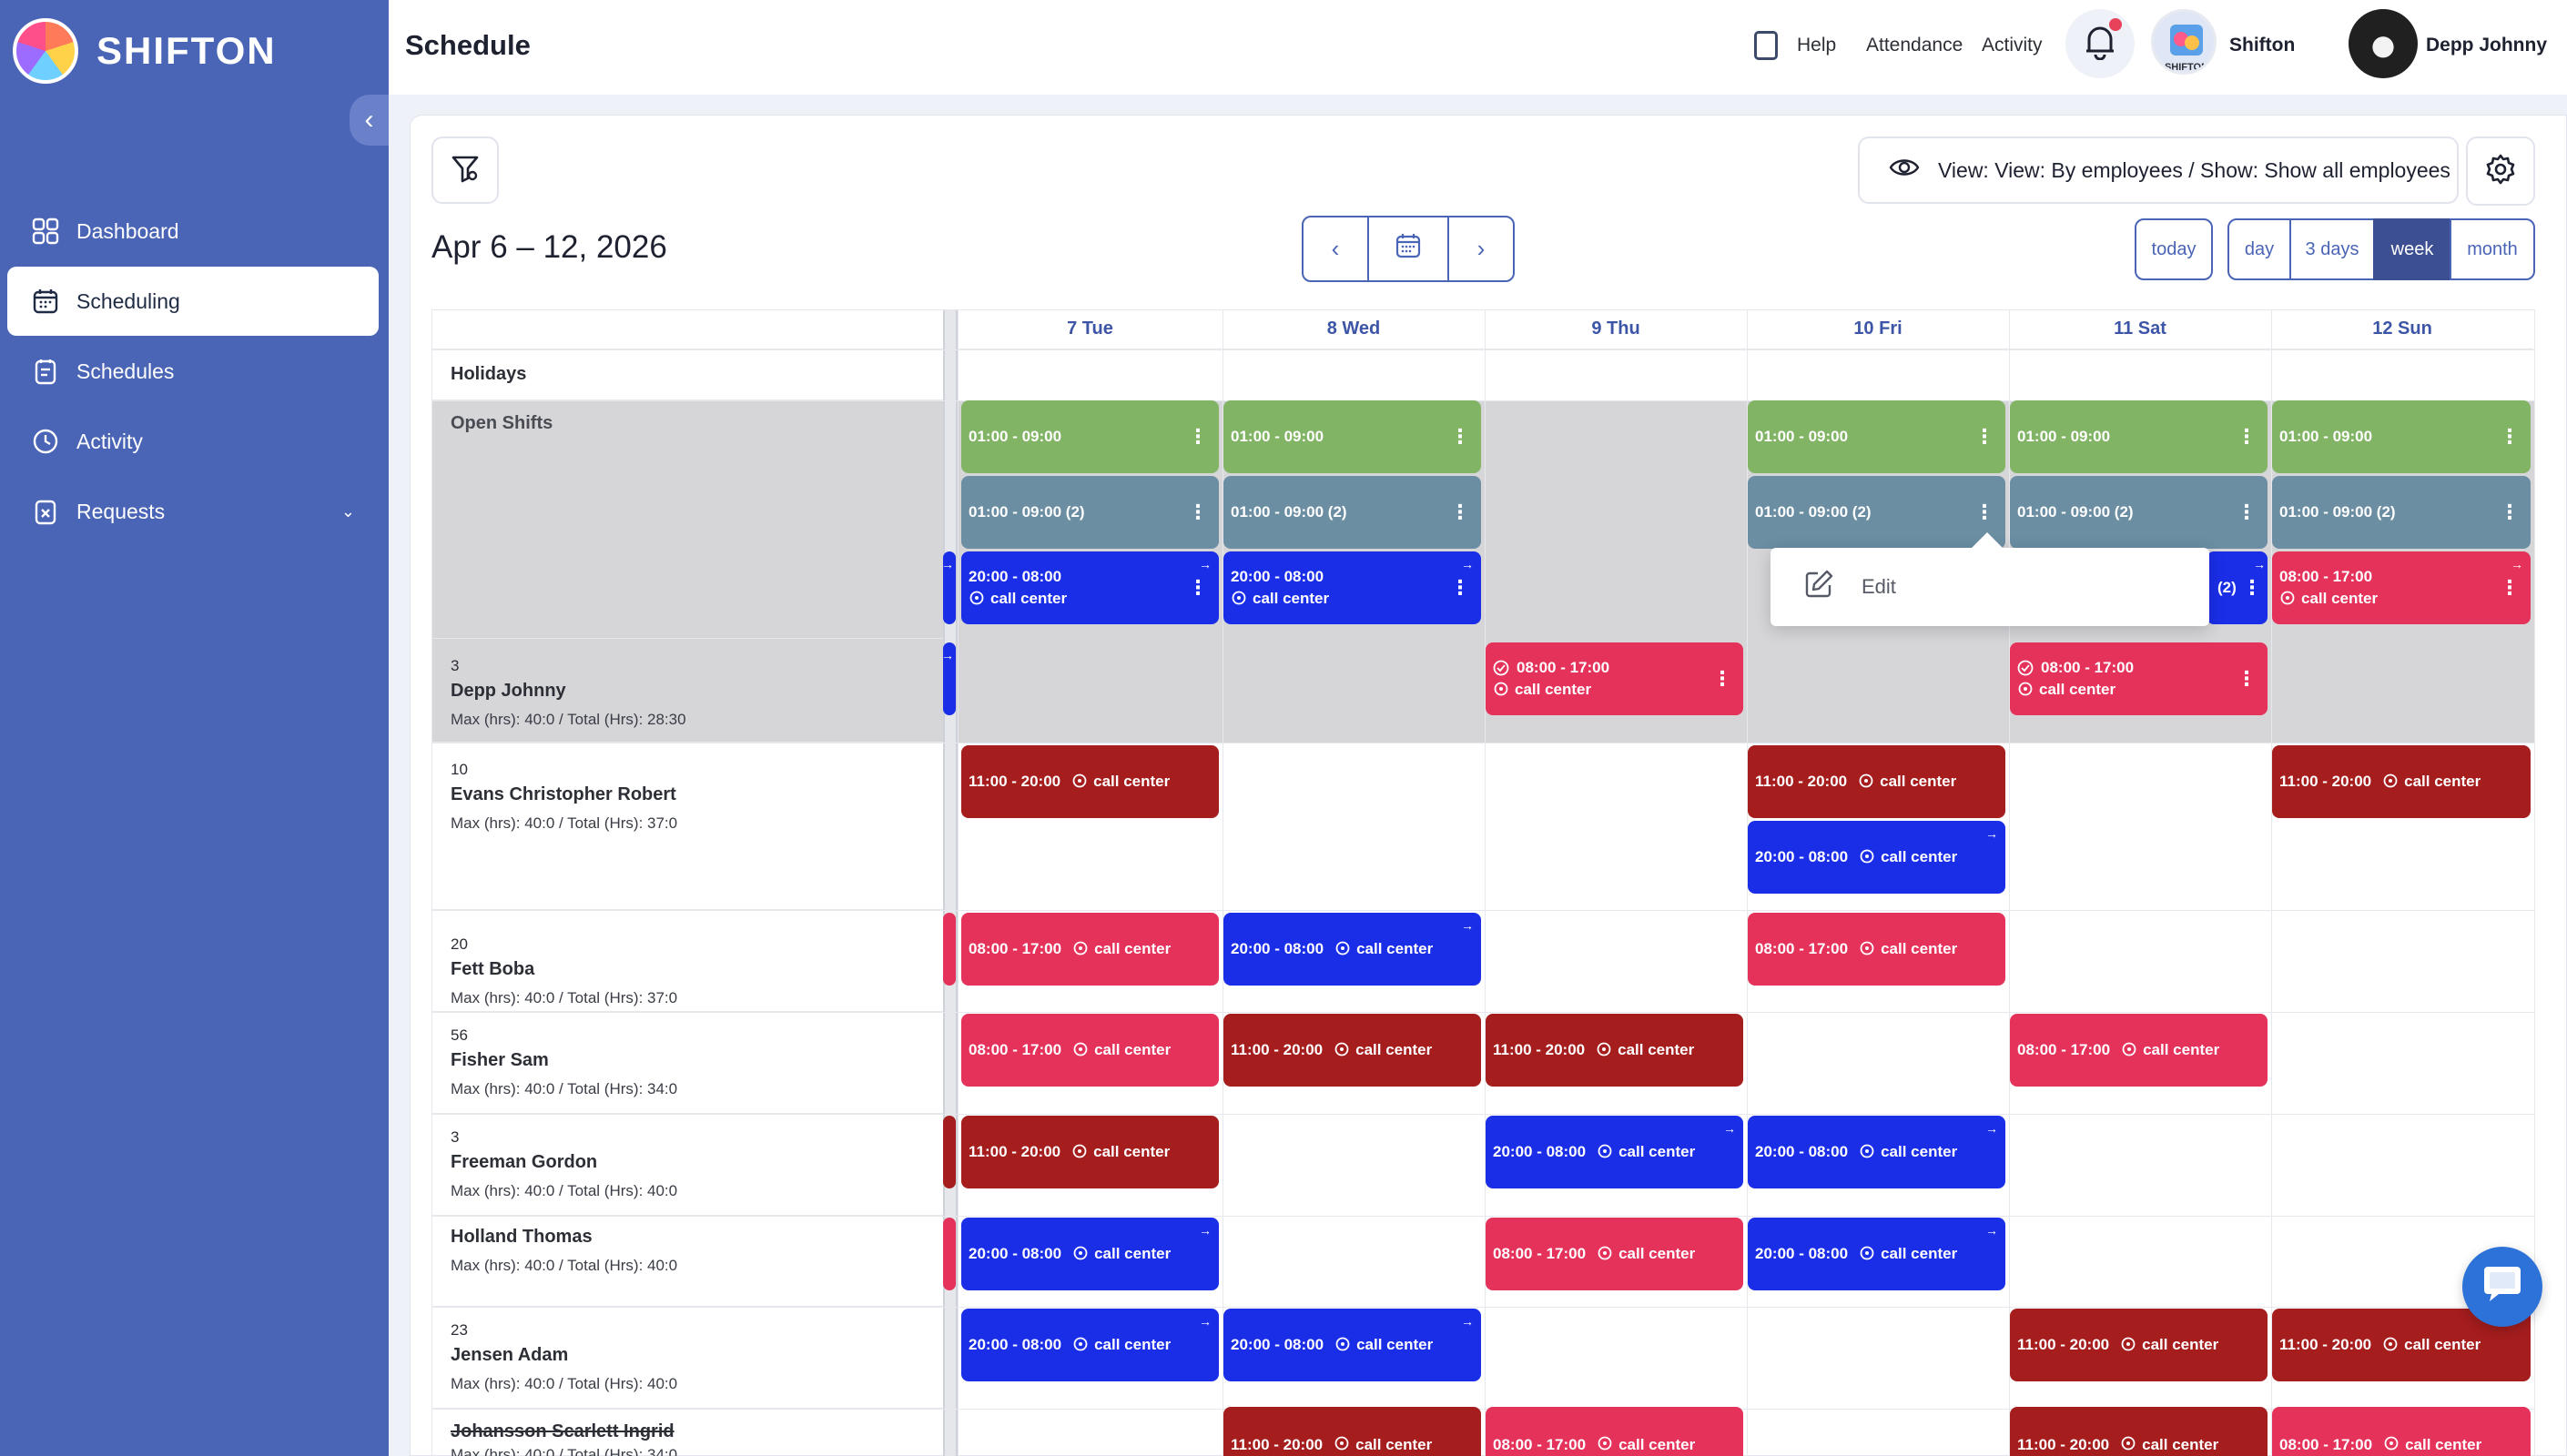 This screenshot has height=1456, width=2567. What do you see at coordinates (193, 232) in the screenshot?
I see `sidebar-item-dashboard: Dashboard` at bounding box center [193, 232].